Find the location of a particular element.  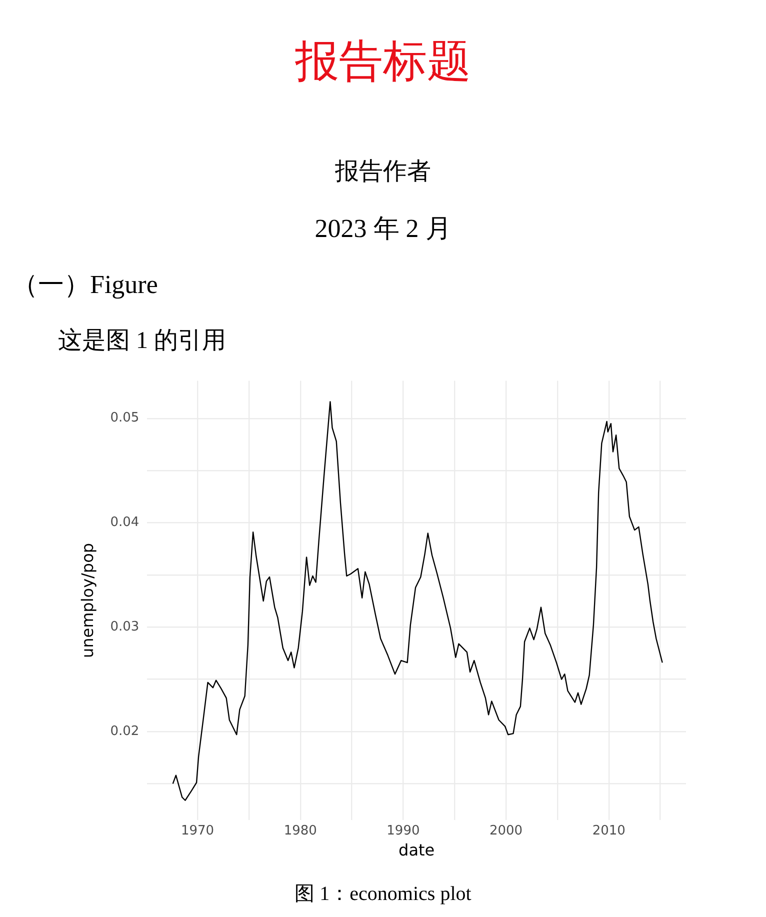

x-tick-label: 1970 is located at coordinates (197, 830).